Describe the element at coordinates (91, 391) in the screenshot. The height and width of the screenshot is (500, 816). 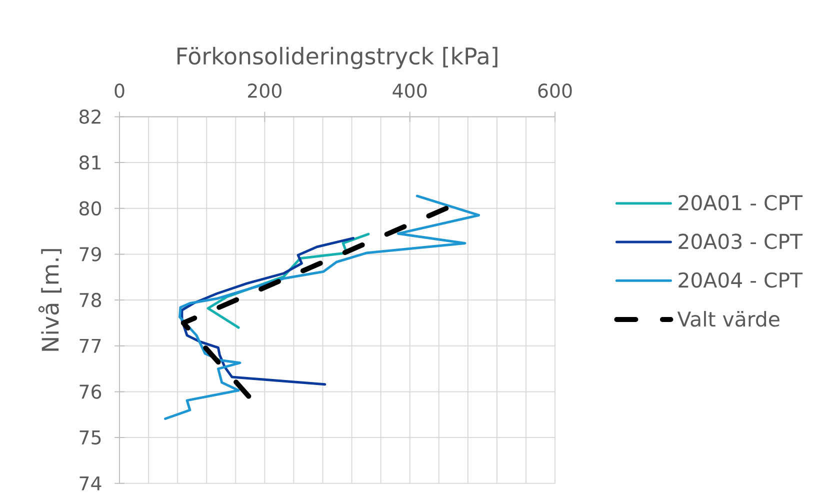
I see `y-tick-label: 76` at that location.